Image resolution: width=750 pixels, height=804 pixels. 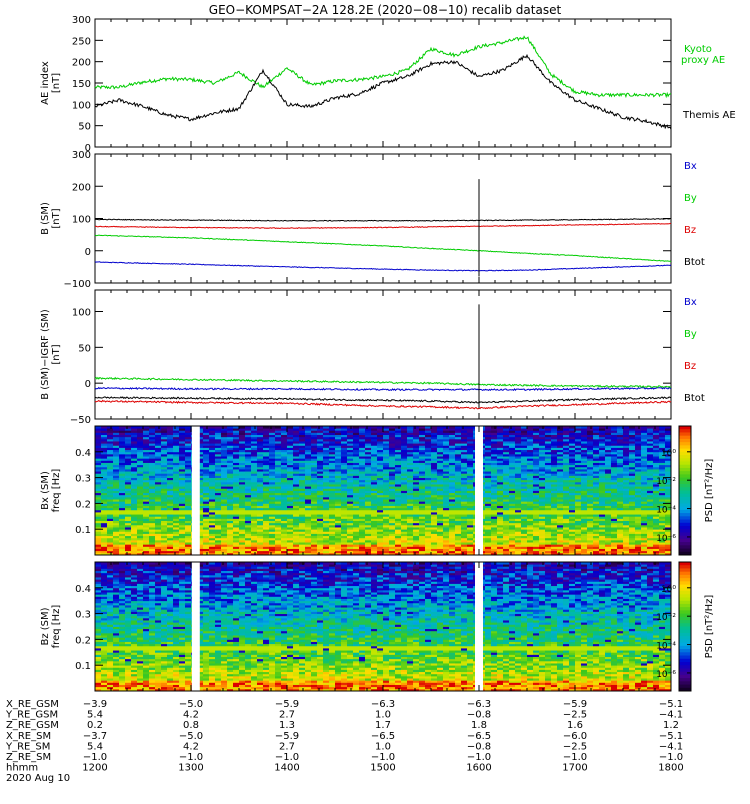 I want to click on panel-frame, so click(x=383, y=83).